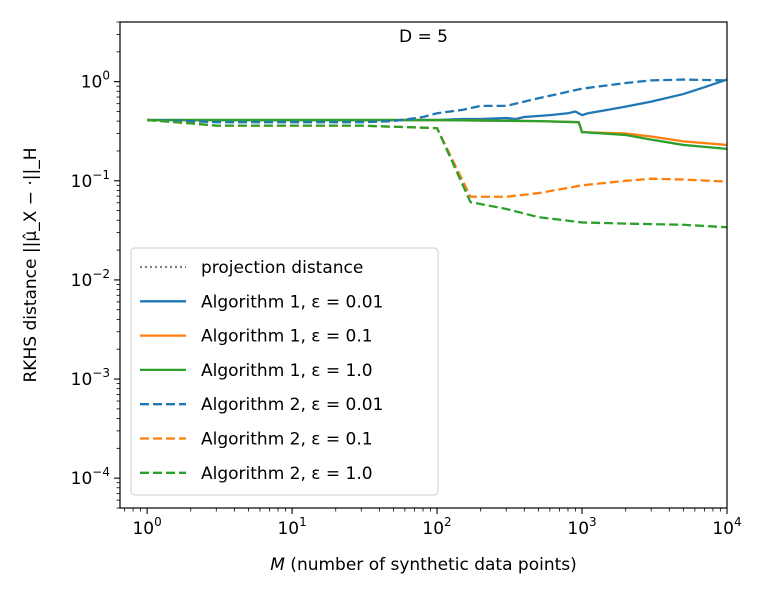  I want to click on y-tick-label: 10⁻³, so click(90, 378).